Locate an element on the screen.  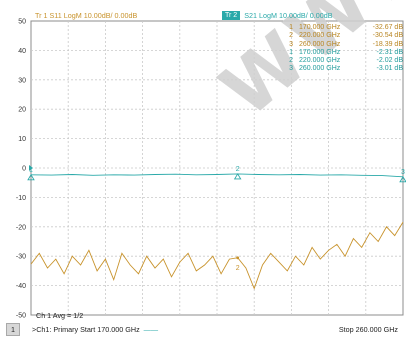
status-start: >Ch1: Primary Start 170.000 GHz —— is located at coordinates (95, 329).